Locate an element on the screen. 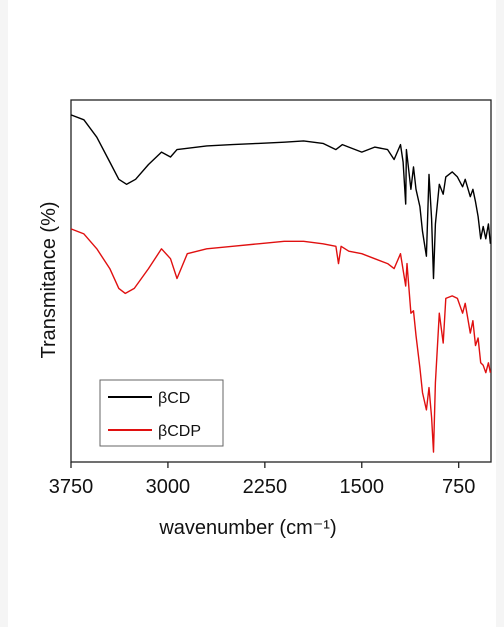 The width and height of the screenshot is (504, 627). x-tick-label: 3750 is located at coordinates (71, 487).